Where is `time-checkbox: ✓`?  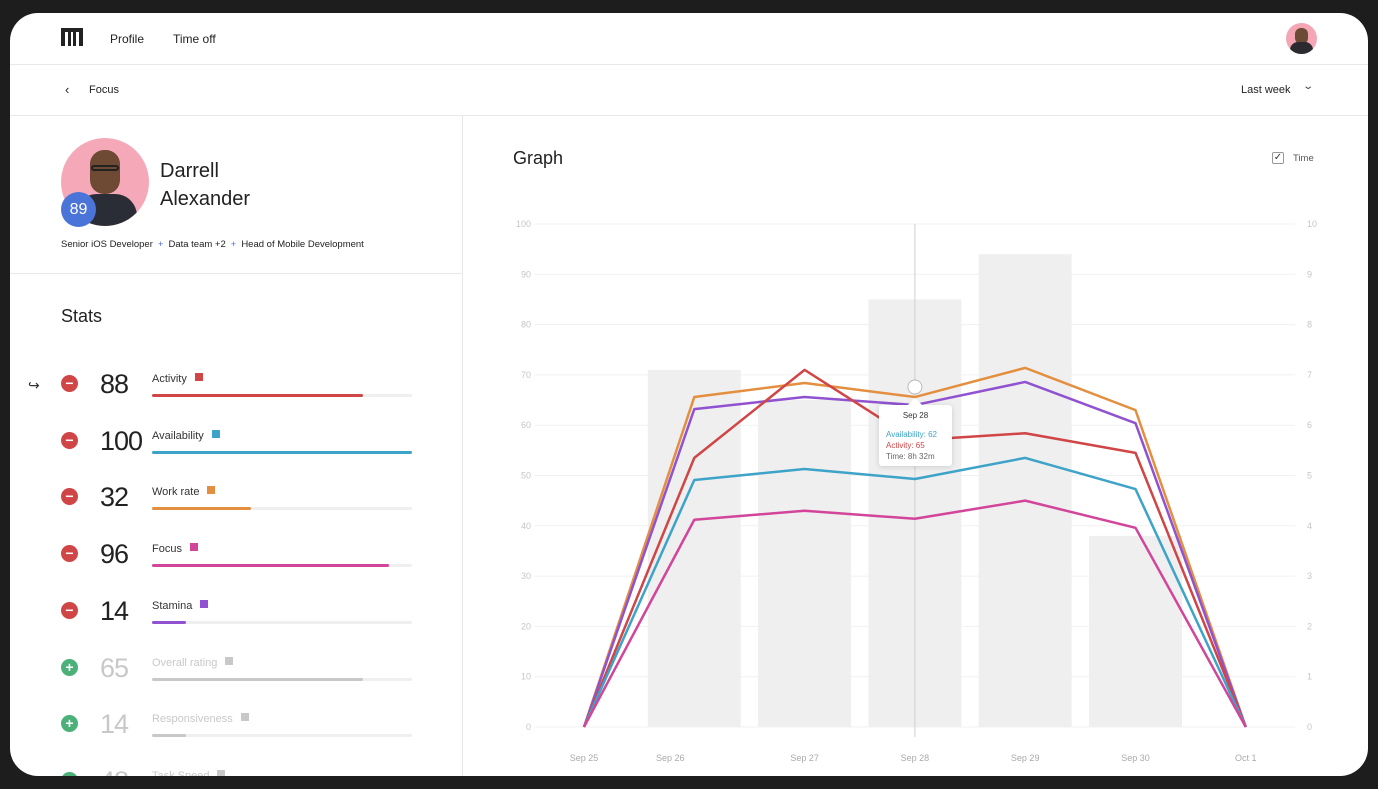 time-checkbox: ✓ is located at coordinates (1278, 158).